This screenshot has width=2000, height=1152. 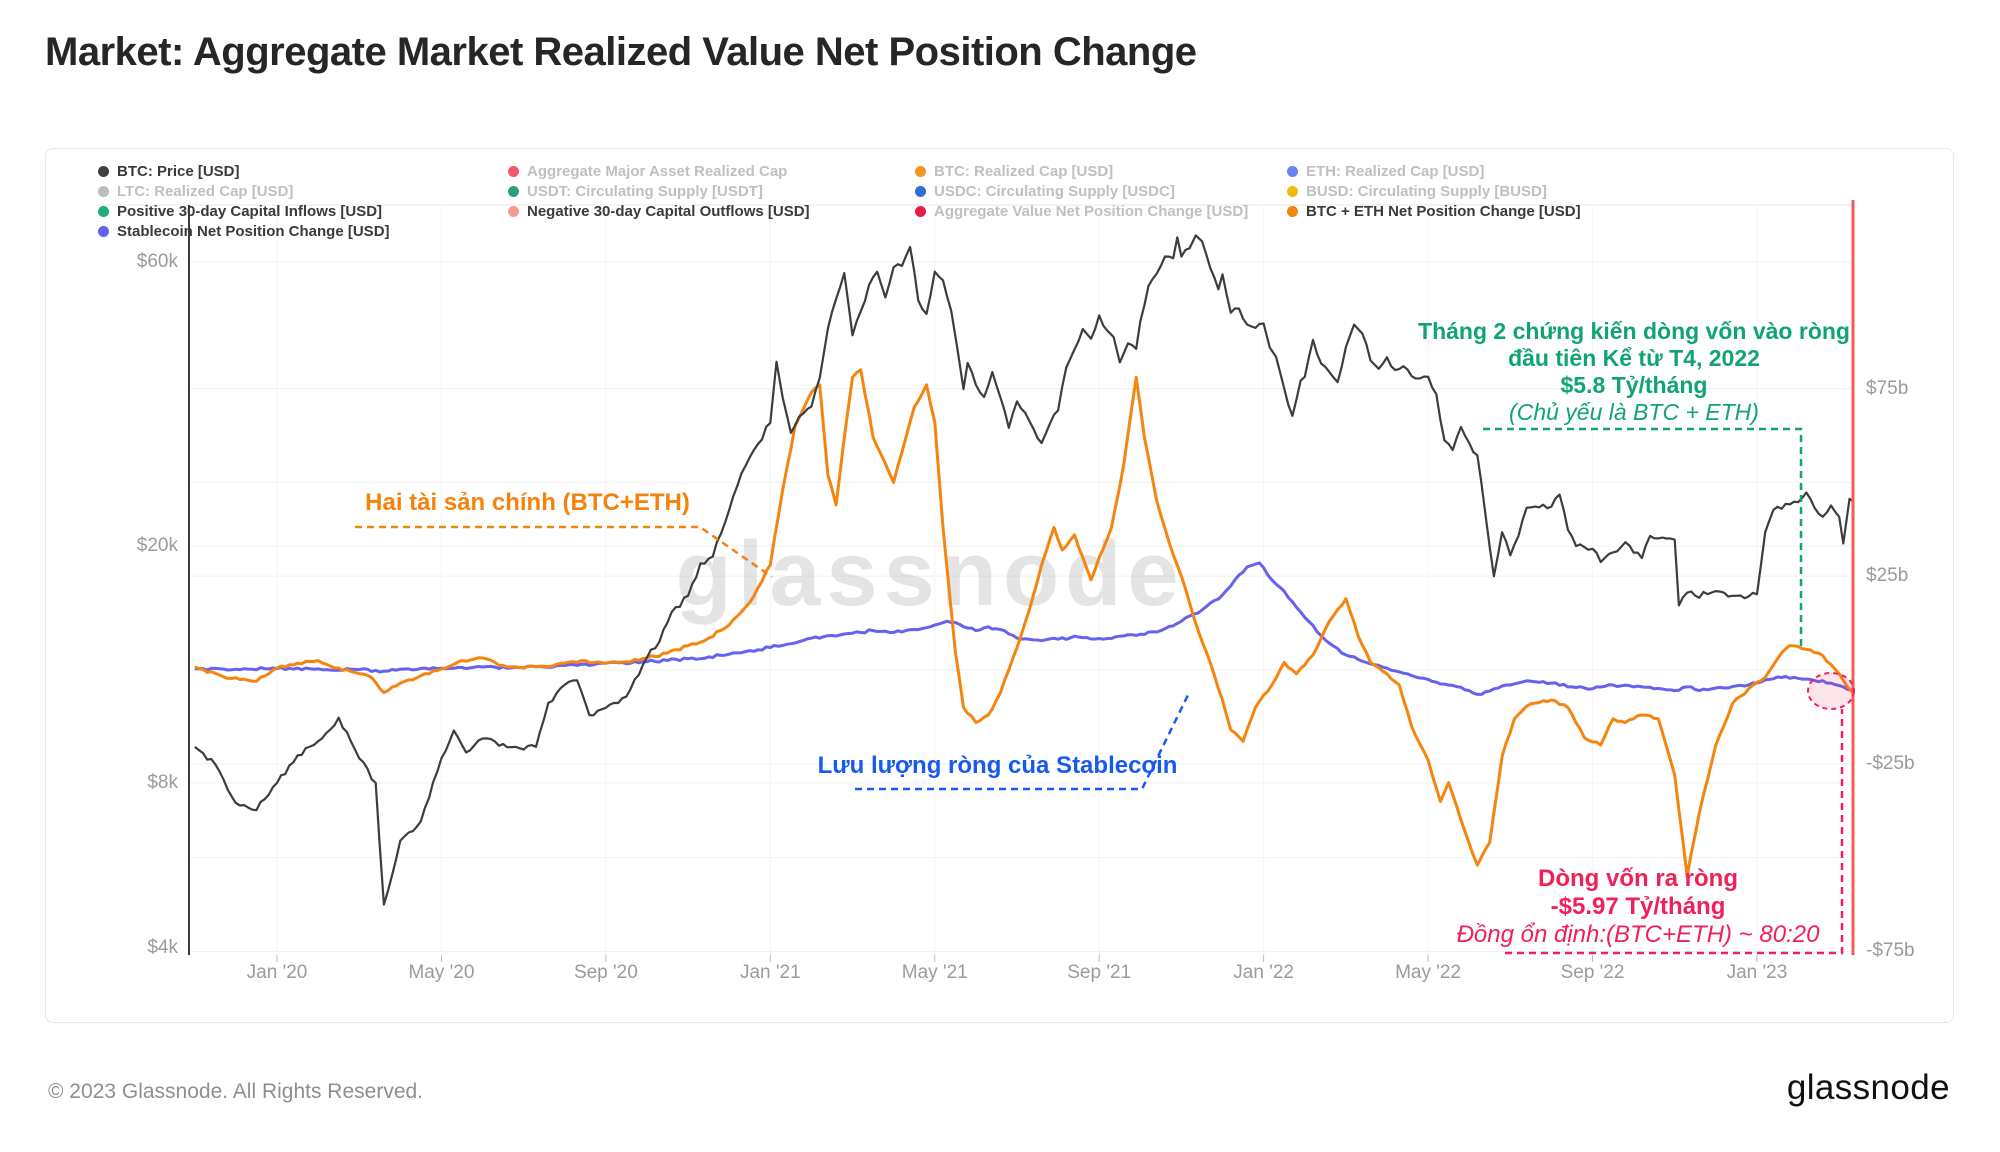 What do you see at coordinates (770, 972) in the screenshot?
I see `x-axis-label: Jan '21` at bounding box center [770, 972].